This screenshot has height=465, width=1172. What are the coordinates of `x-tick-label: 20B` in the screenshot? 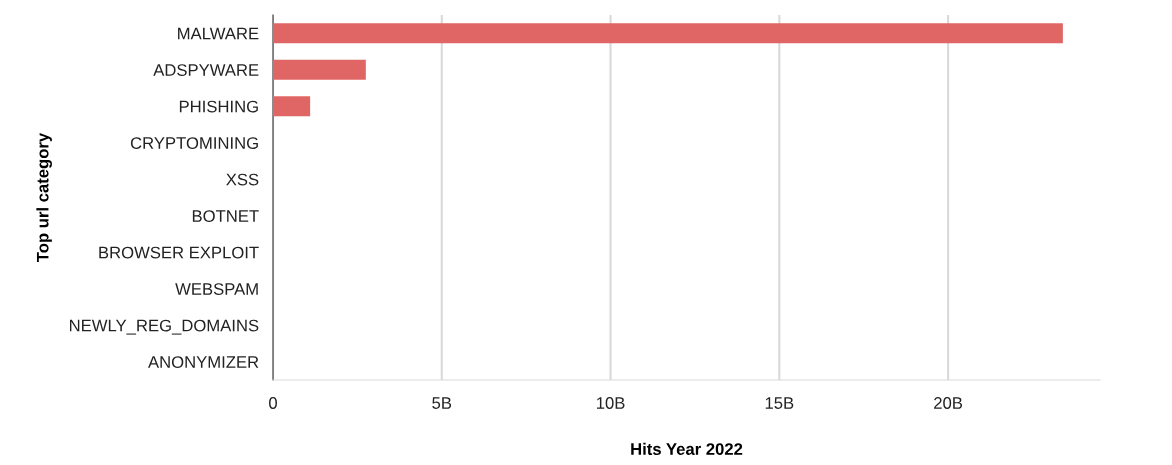 It's located at (948, 403).